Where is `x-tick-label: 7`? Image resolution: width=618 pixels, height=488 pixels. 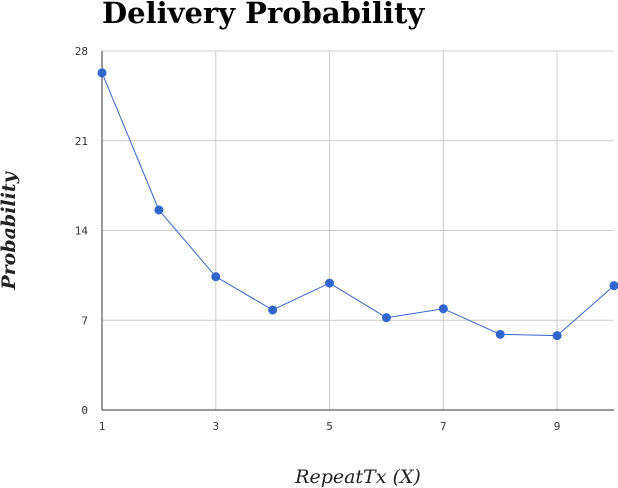
x-tick-label: 7 is located at coordinates (443, 426).